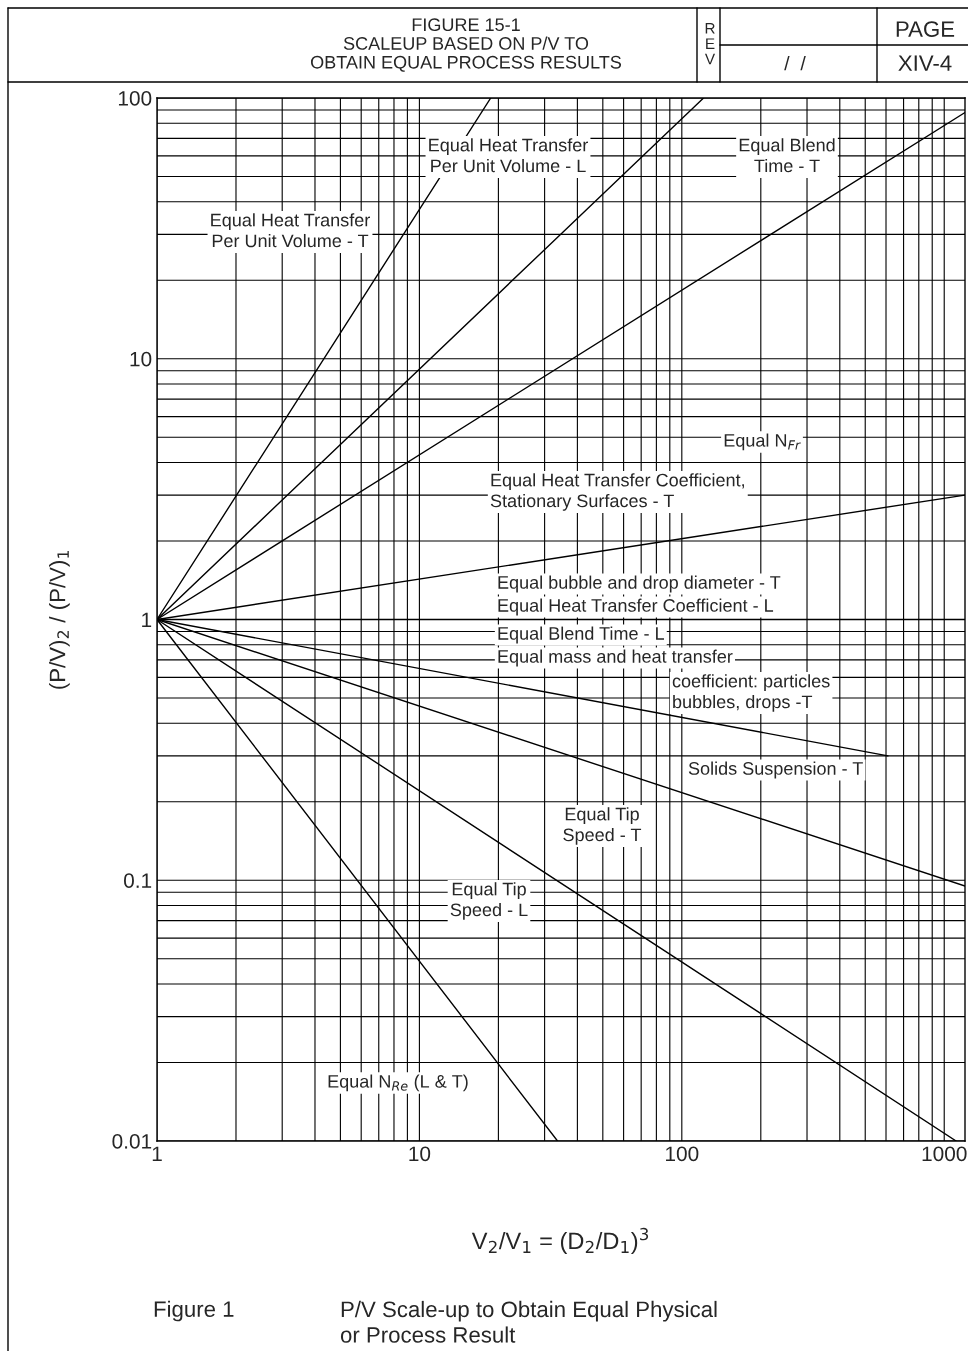  What do you see at coordinates (636, 607) in the screenshot?
I see `annotation: Equal Heat Transfer Coefficient - L` at bounding box center [636, 607].